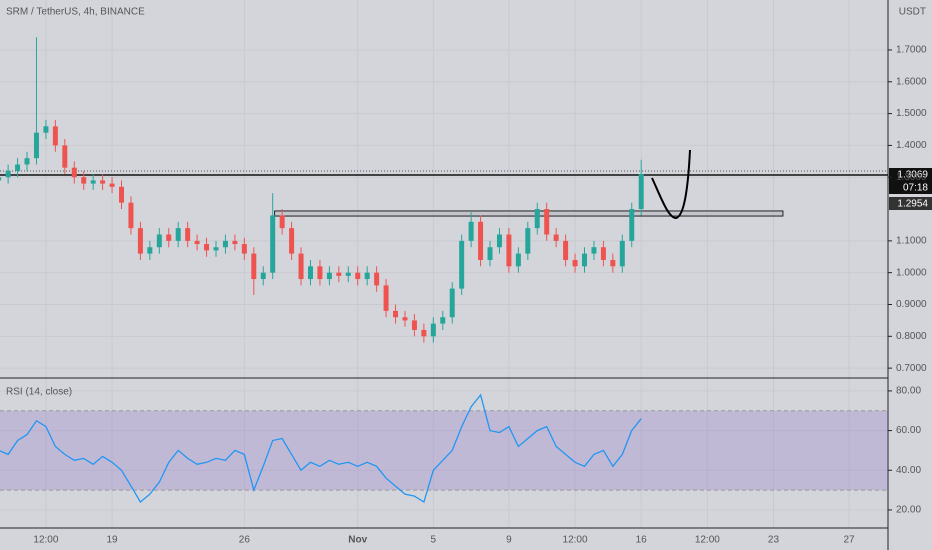  What do you see at coordinates (911, 81) in the screenshot?
I see `y-tick-label: 1.6000` at bounding box center [911, 81].